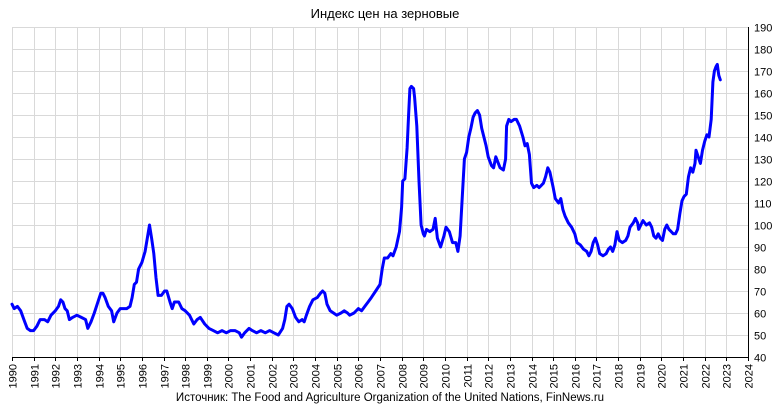 The height and width of the screenshot is (411, 780). Describe the element at coordinates (763, 51) in the screenshot. I see `y-tick-label: 180` at that location.